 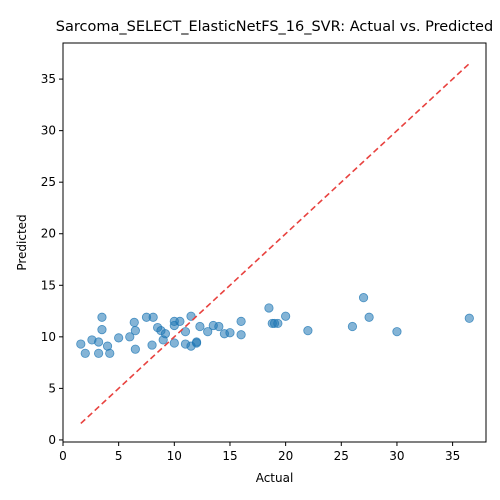 I want to click on x-tick-label: 10, so click(x=174, y=456).